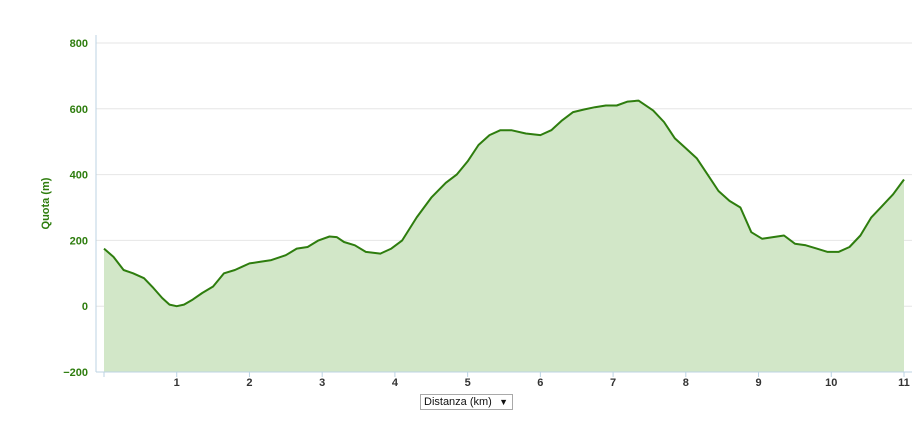 Image resolution: width=916 pixels, height=422 pixels. I want to click on x-tick-label: 11, so click(904, 383).